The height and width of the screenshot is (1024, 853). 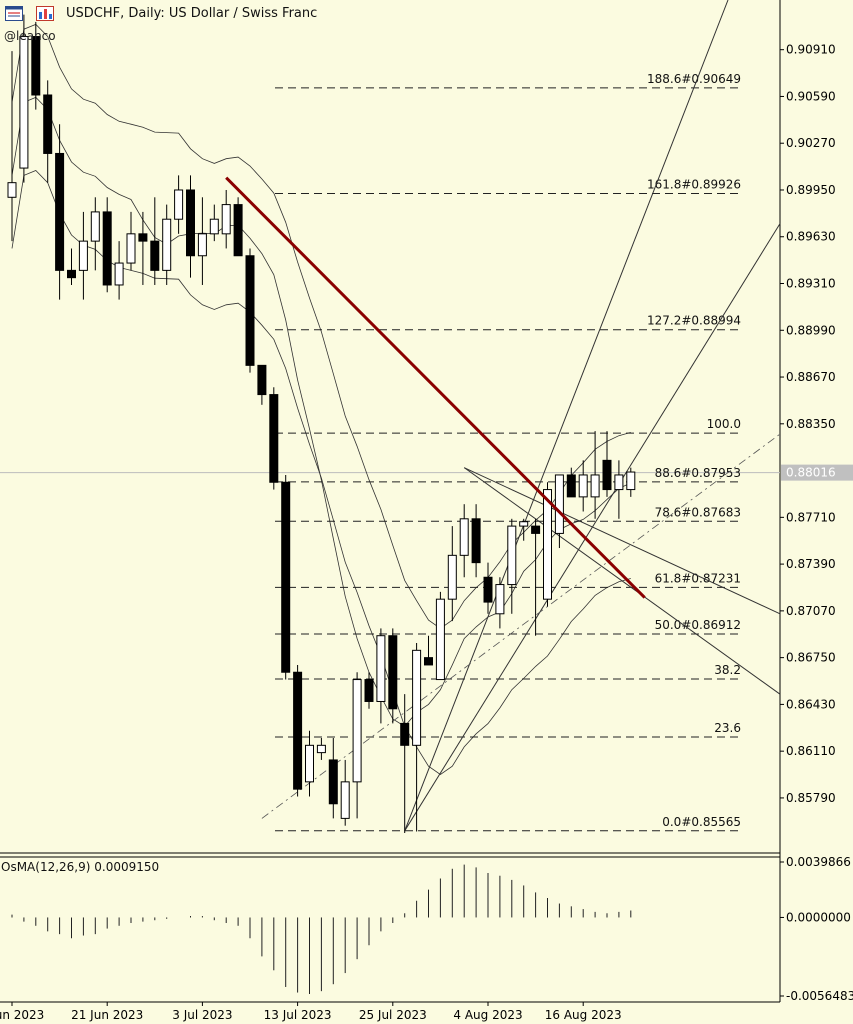 I want to click on fib-level-label: 127.2#0.88994, so click(x=694, y=321).